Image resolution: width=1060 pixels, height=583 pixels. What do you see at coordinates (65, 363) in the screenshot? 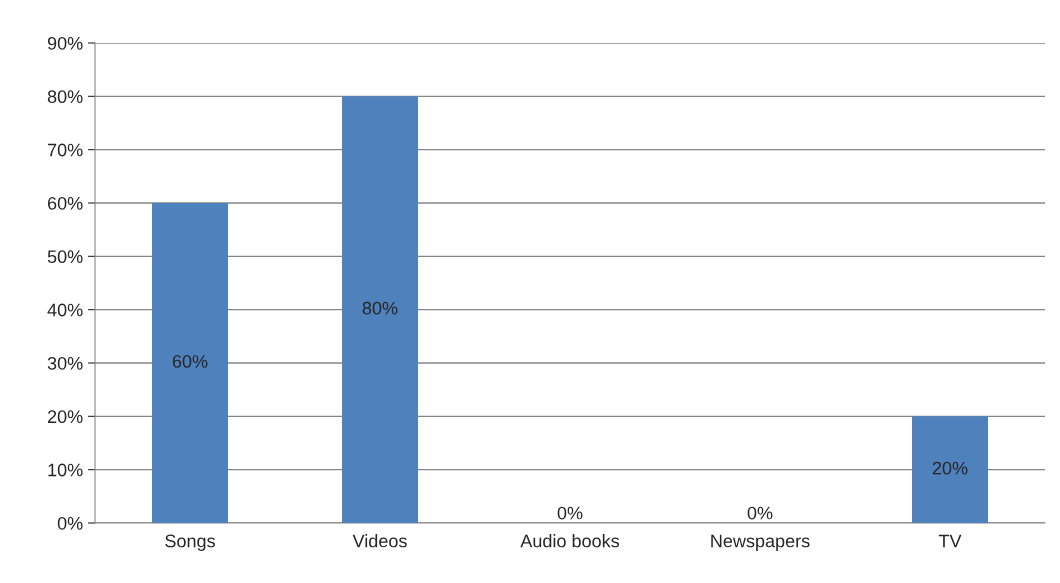
I see `y-tick-label: 30%` at bounding box center [65, 363].